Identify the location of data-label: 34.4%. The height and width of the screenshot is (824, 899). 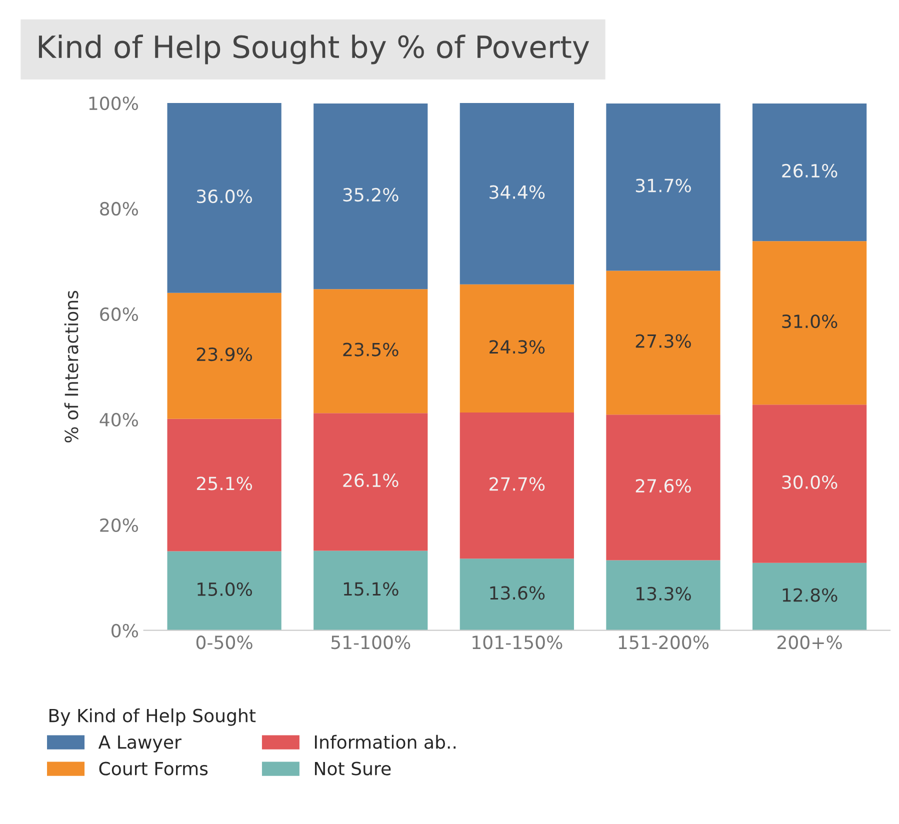
(517, 192).